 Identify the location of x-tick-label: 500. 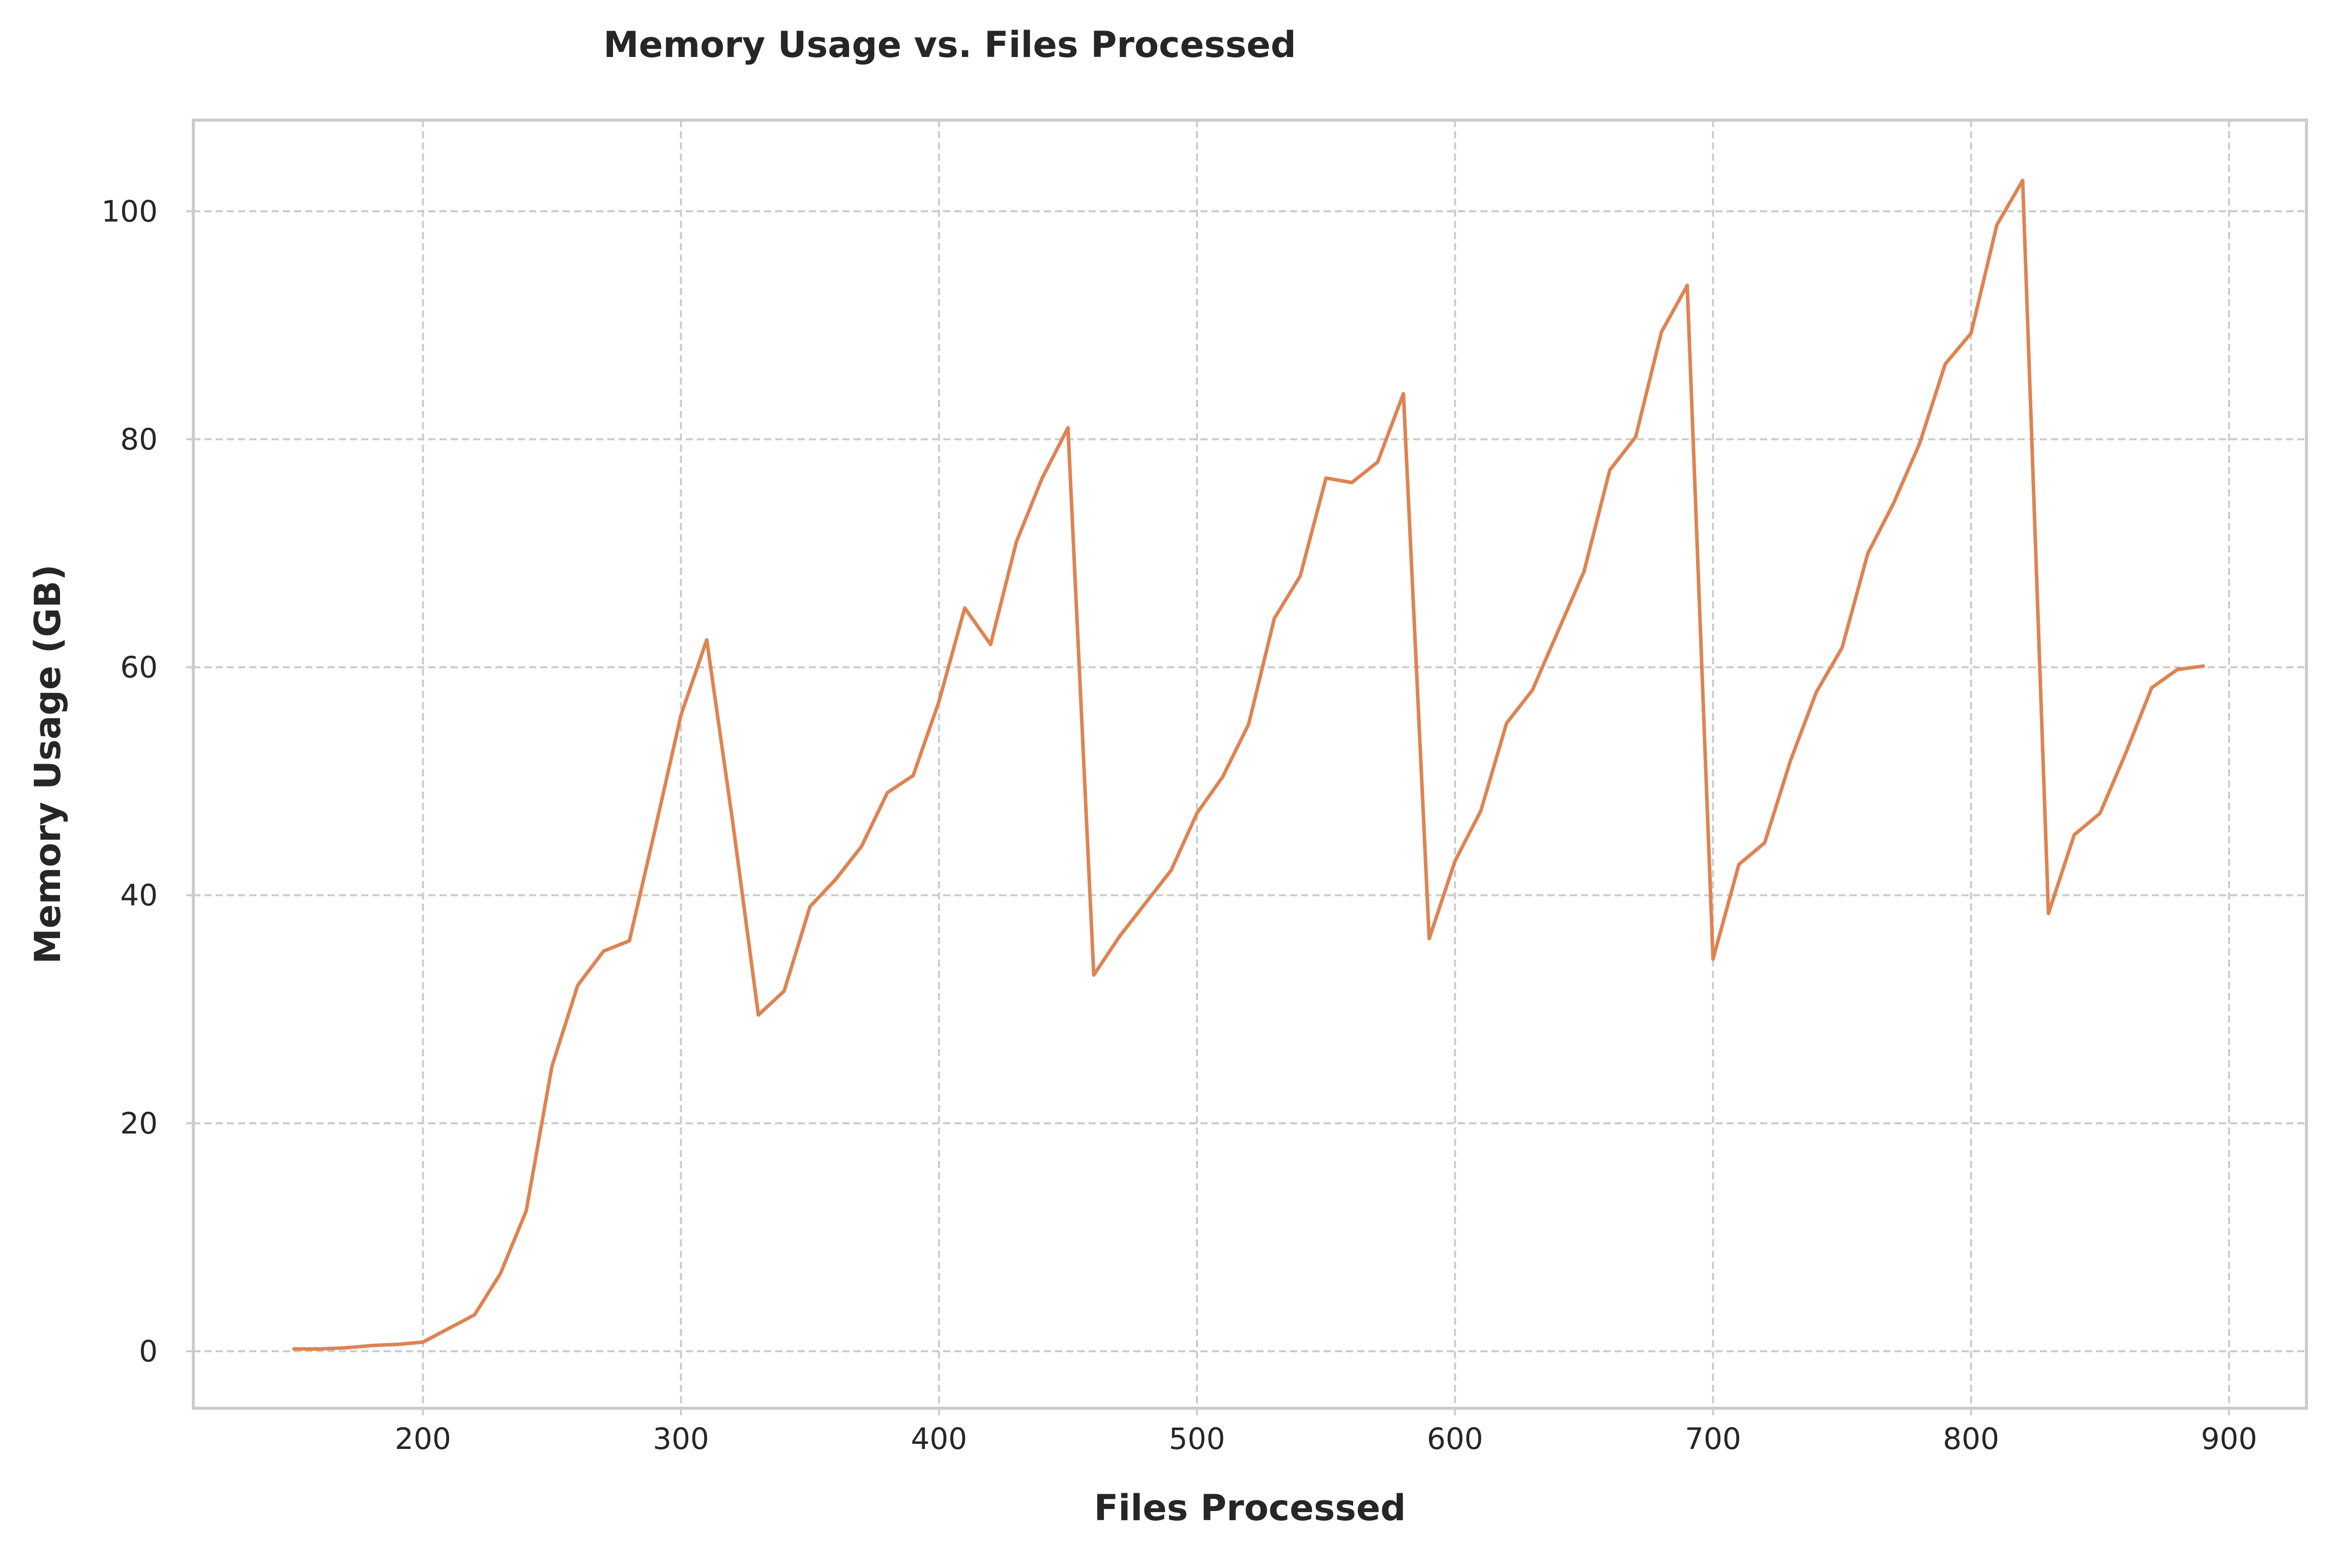
(1197, 1438).